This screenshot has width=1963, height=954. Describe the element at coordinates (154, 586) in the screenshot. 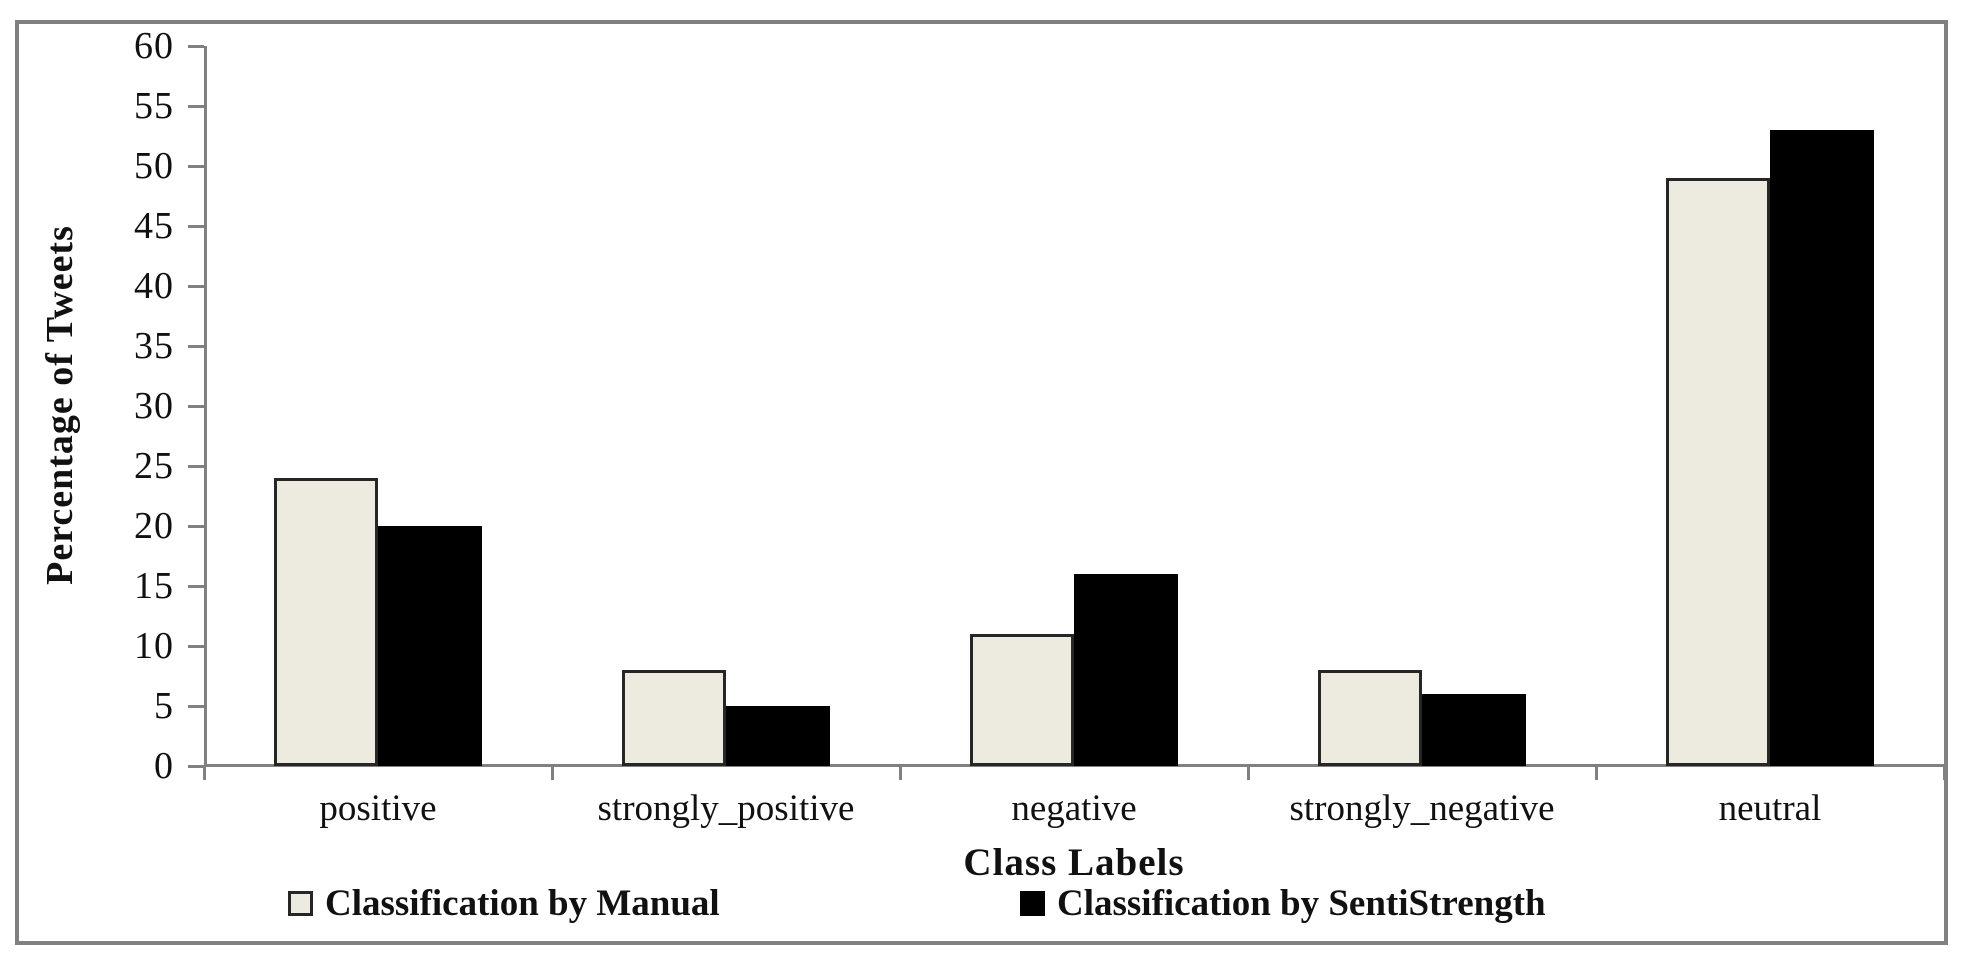

I see `y-tick-label: 15` at that location.